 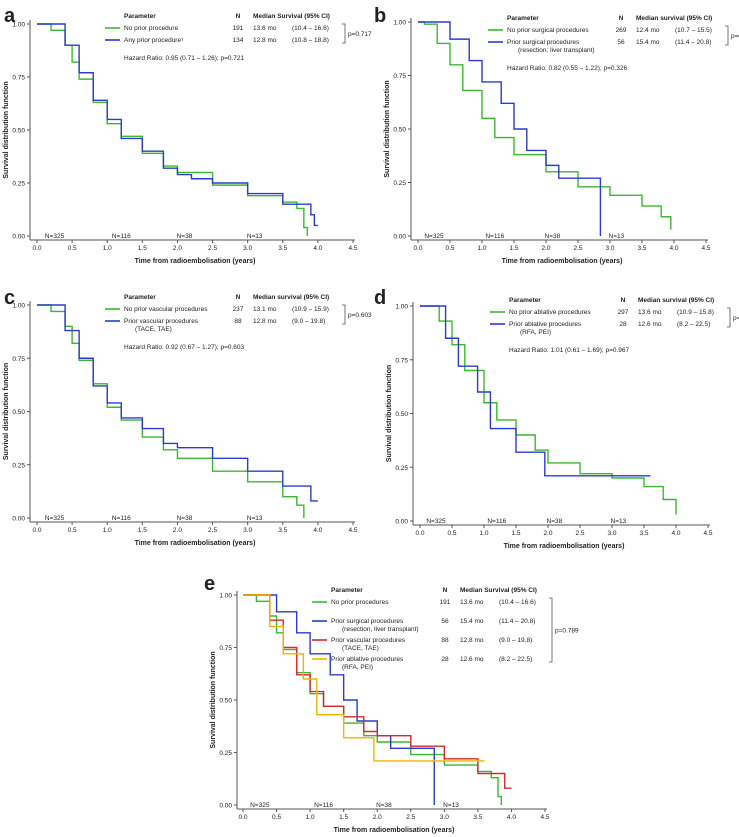 What do you see at coordinates (445, 621) in the screenshot?
I see `legend-n: 56` at bounding box center [445, 621].